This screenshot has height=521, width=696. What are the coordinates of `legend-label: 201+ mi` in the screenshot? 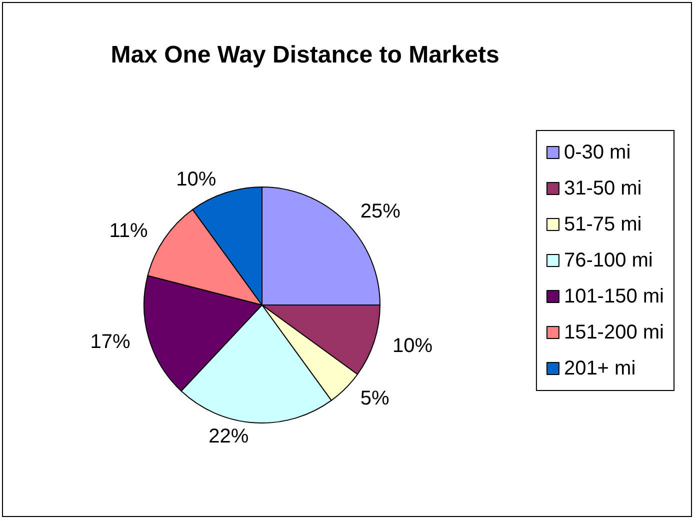 It's located at (600, 369).